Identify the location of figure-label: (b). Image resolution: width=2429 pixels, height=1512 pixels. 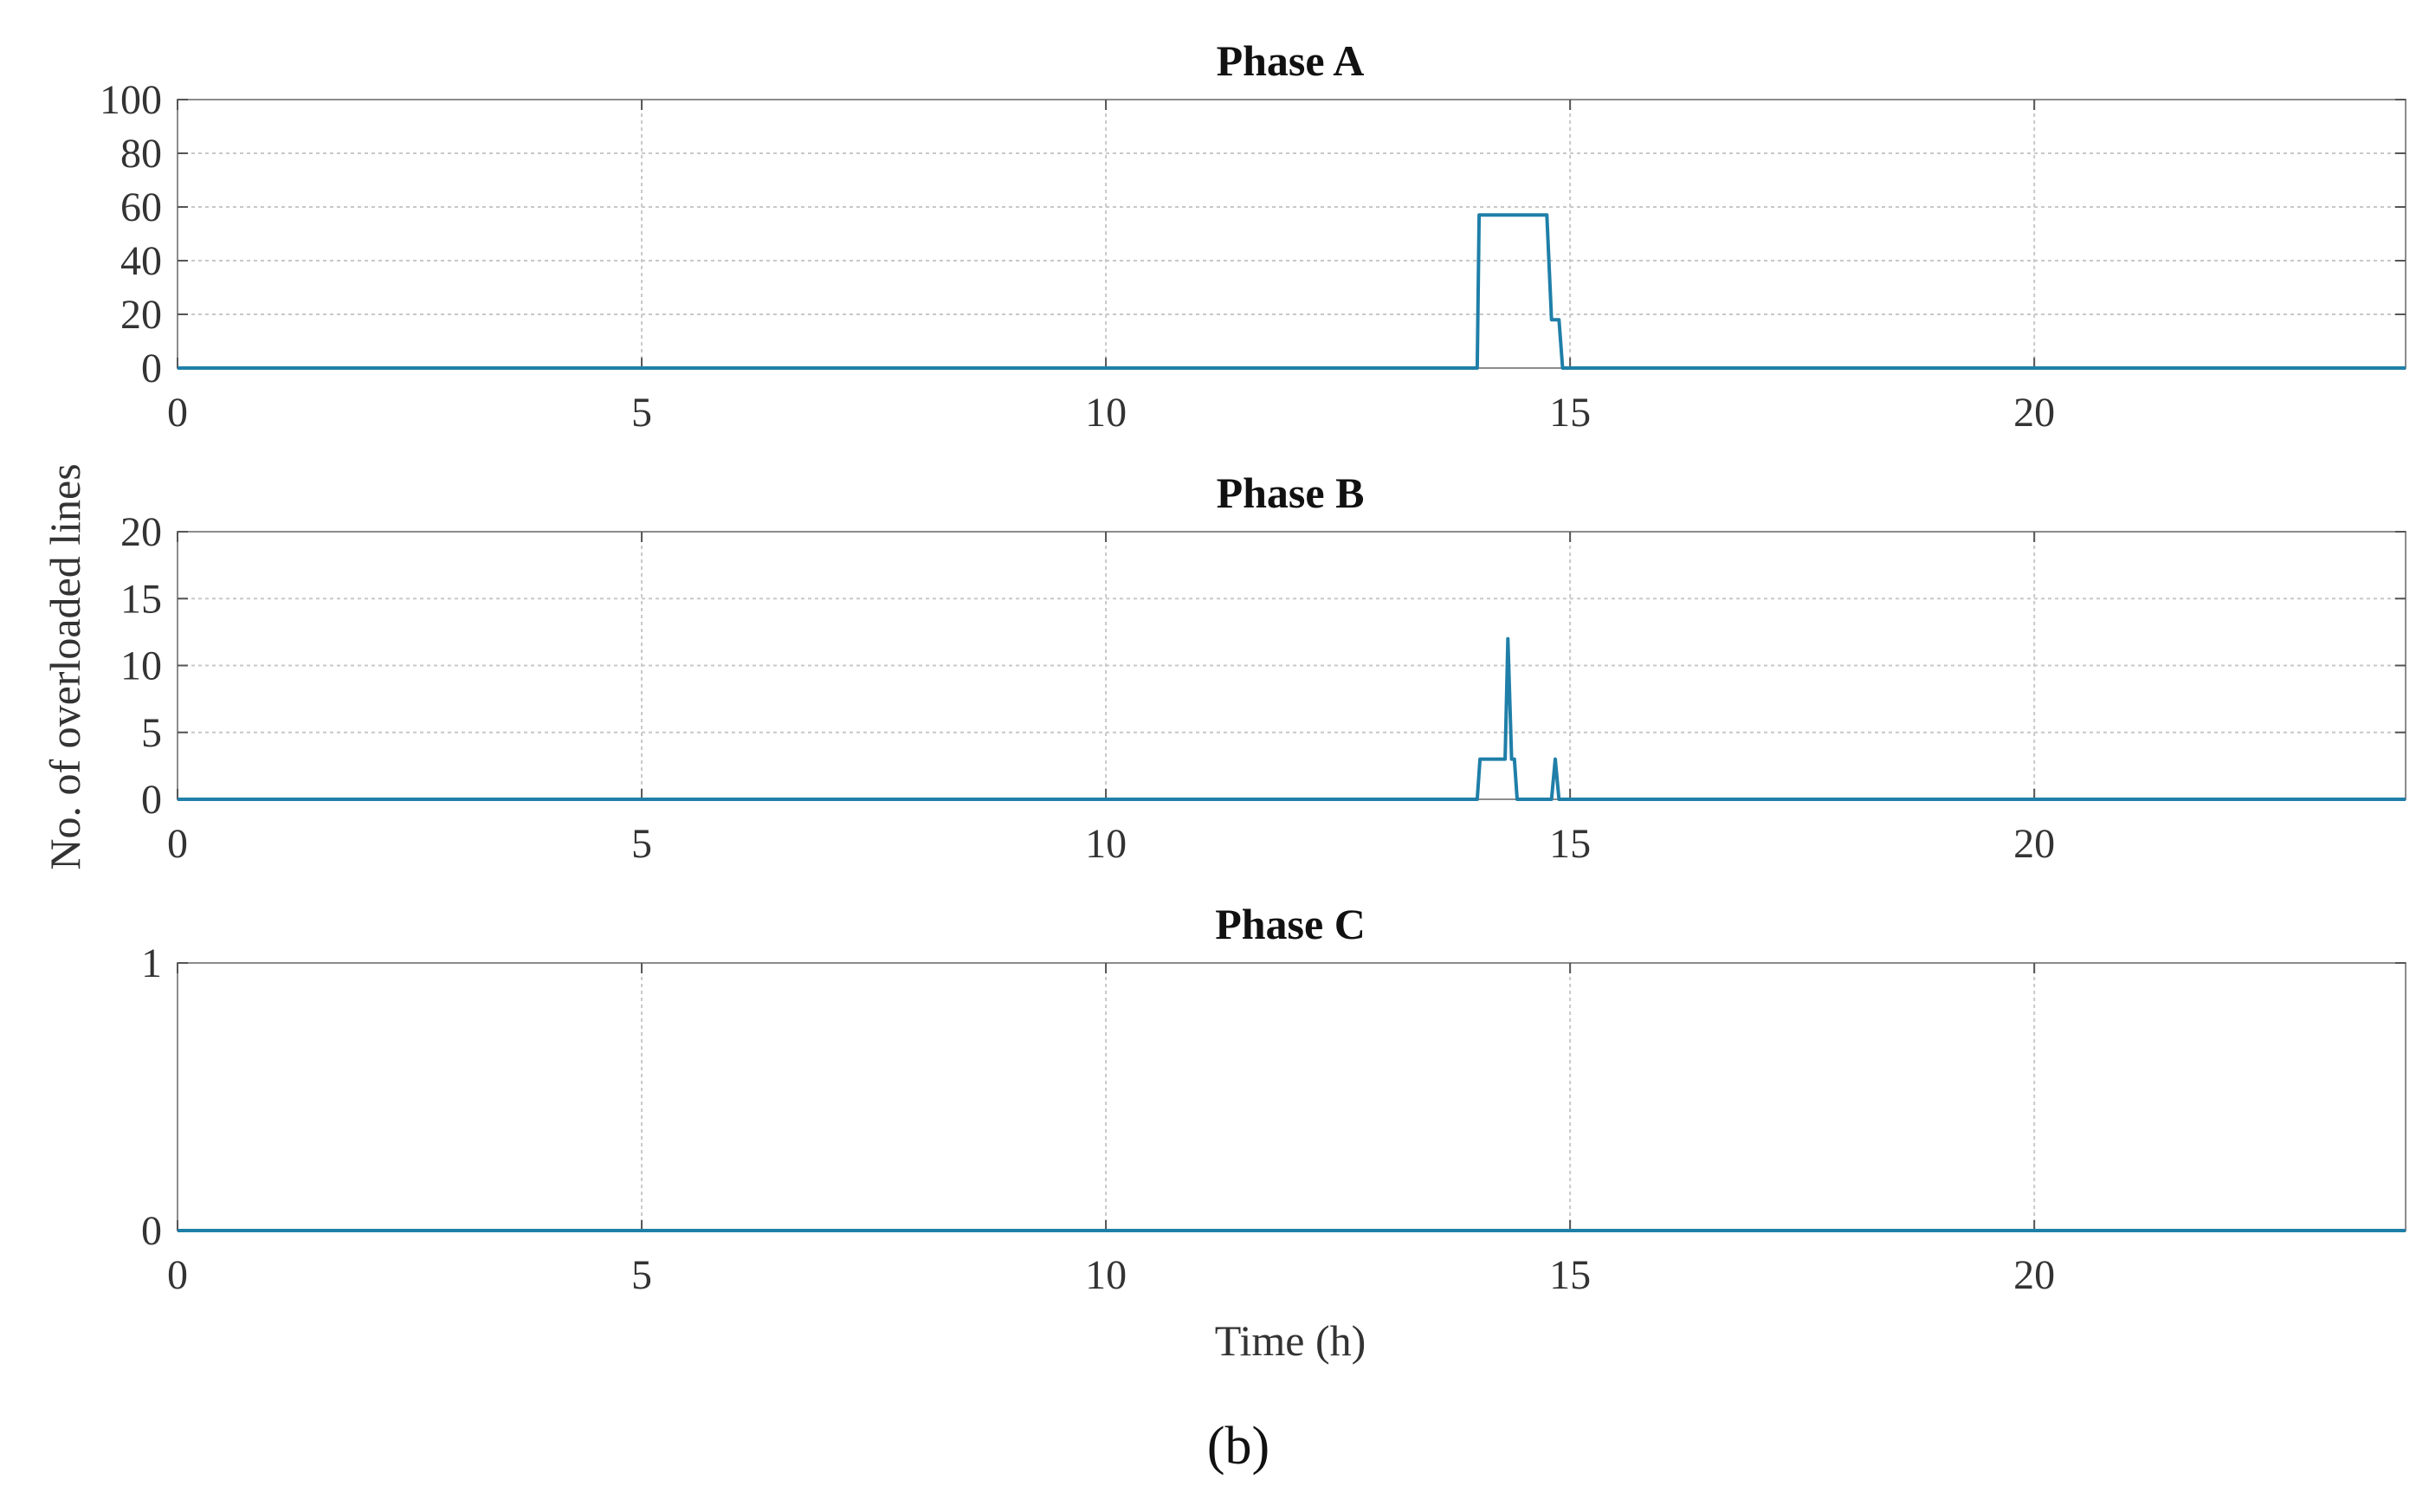
(1238, 1446).